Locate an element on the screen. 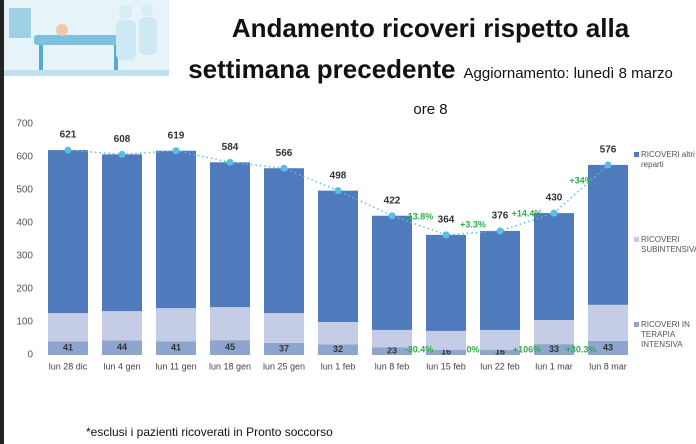 Image resolution: width=696 pixels, height=444 pixels. value-label: 44 is located at coordinates (122, 347).